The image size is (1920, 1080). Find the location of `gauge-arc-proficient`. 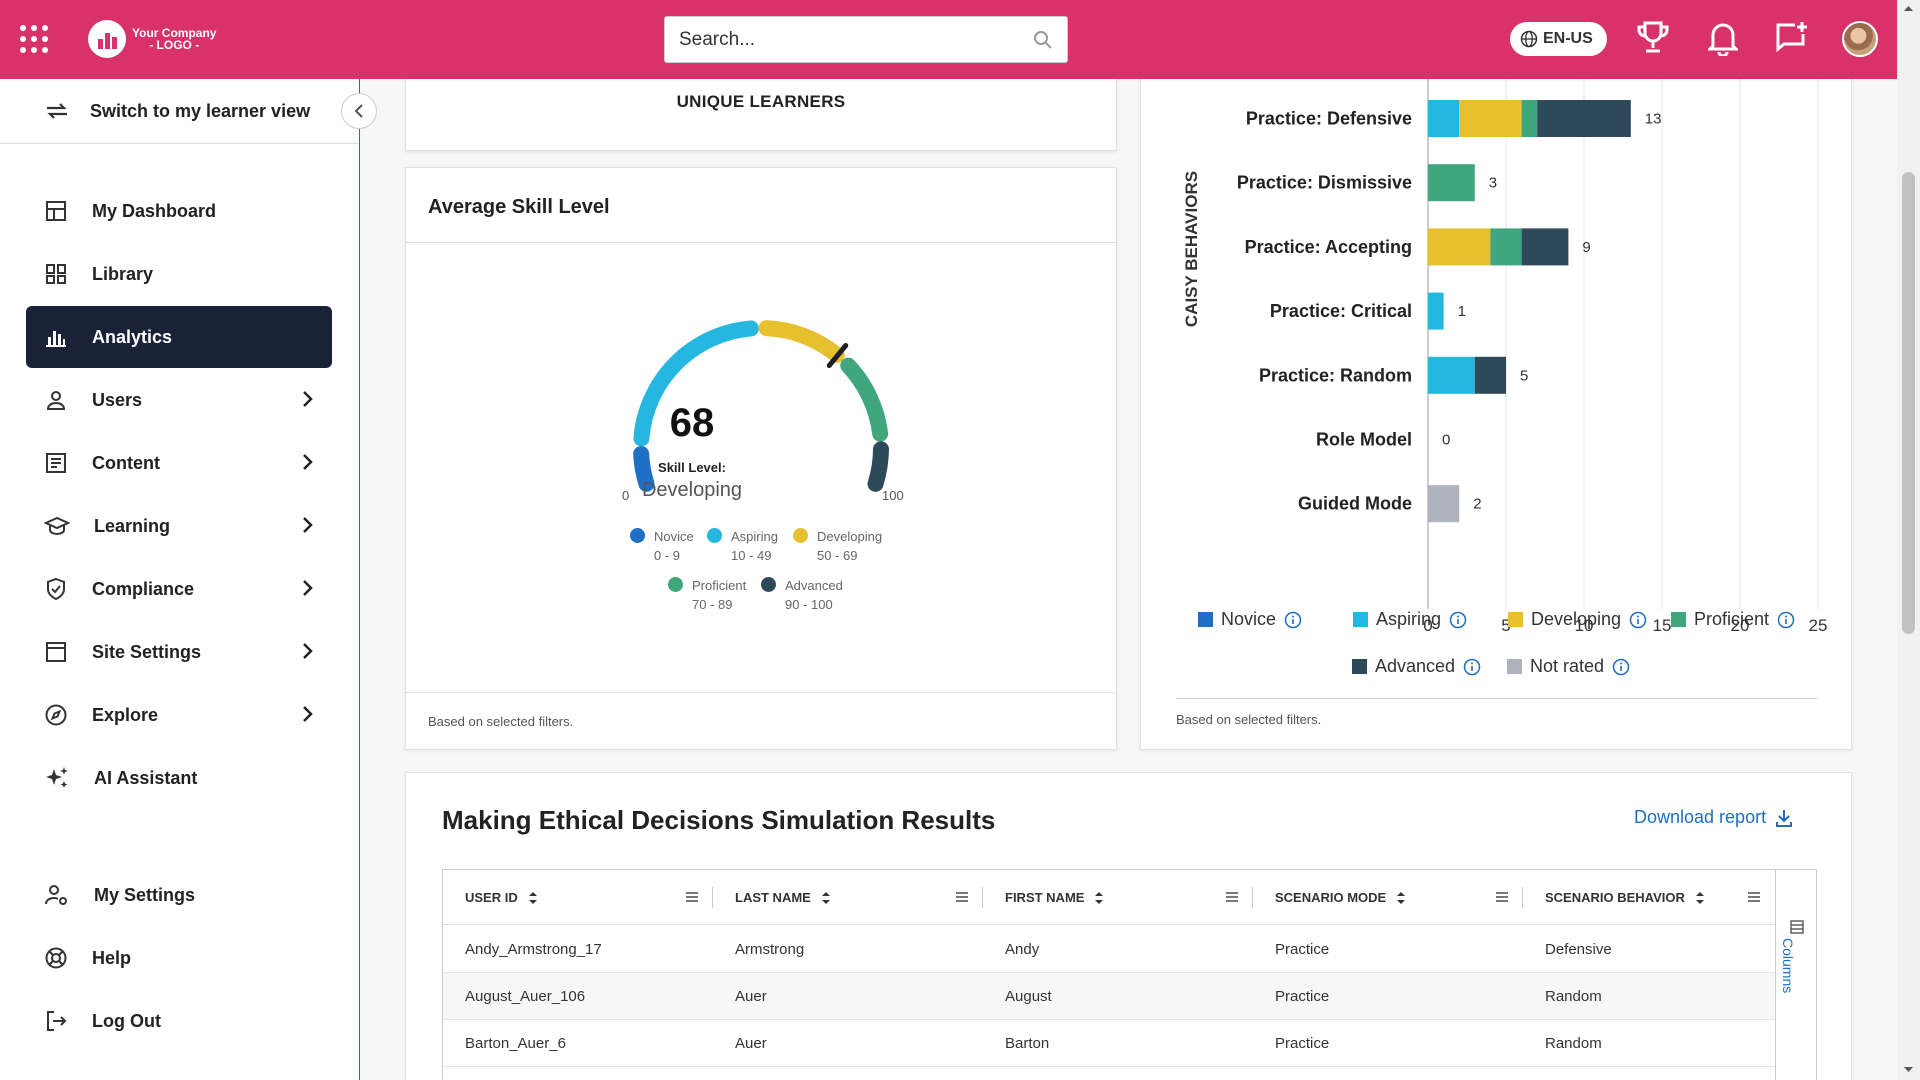

gauge-arc-proficient is located at coordinates (864, 399).